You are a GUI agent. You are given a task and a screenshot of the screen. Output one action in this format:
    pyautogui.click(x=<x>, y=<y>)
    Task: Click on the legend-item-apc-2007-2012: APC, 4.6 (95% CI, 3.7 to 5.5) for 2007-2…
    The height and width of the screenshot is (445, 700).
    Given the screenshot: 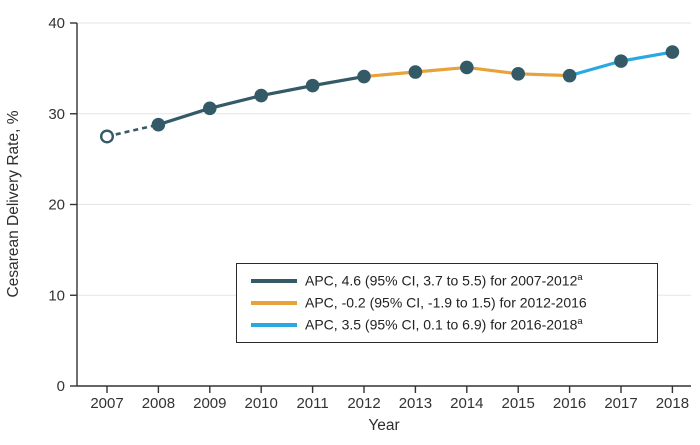 What is the action you would take?
    pyautogui.click(x=451, y=280)
    